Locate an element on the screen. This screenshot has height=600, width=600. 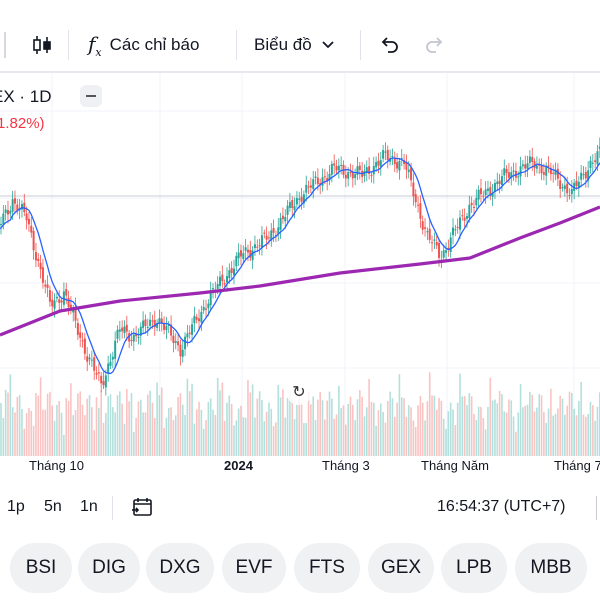
range-1n-button: 1n is located at coordinates (89, 506).